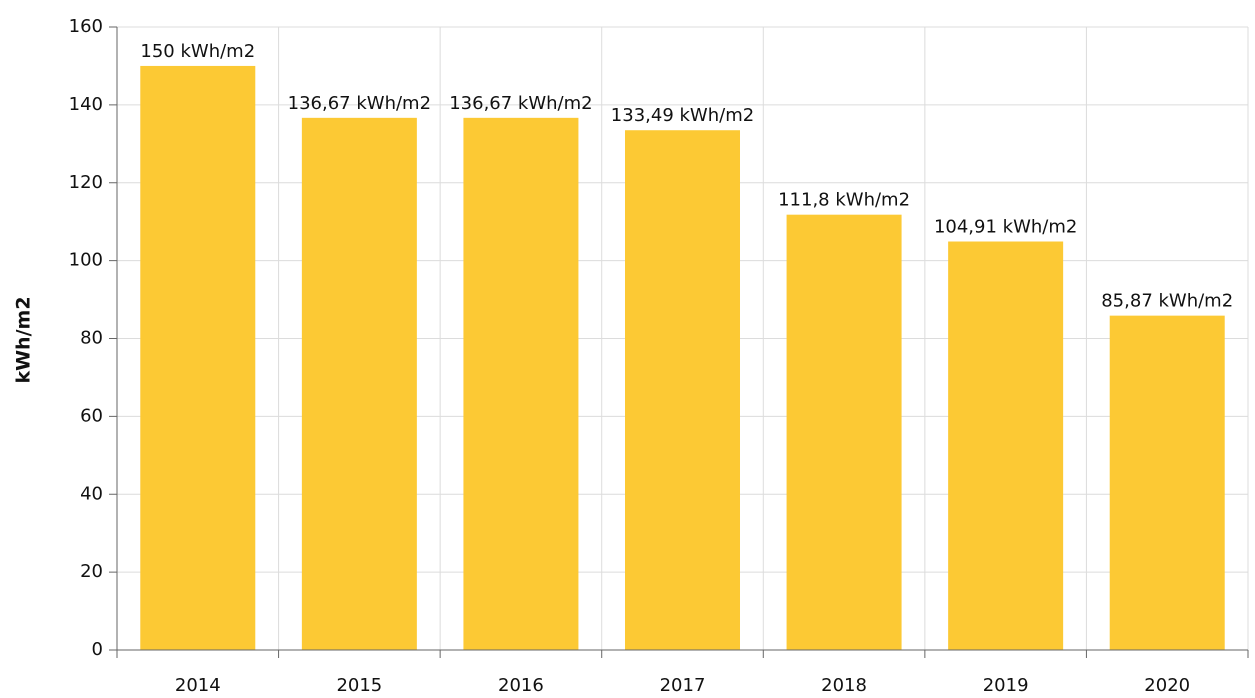  Describe the element at coordinates (682, 115) in the screenshot. I see `data-label: 133,49 kWh/m2` at that location.